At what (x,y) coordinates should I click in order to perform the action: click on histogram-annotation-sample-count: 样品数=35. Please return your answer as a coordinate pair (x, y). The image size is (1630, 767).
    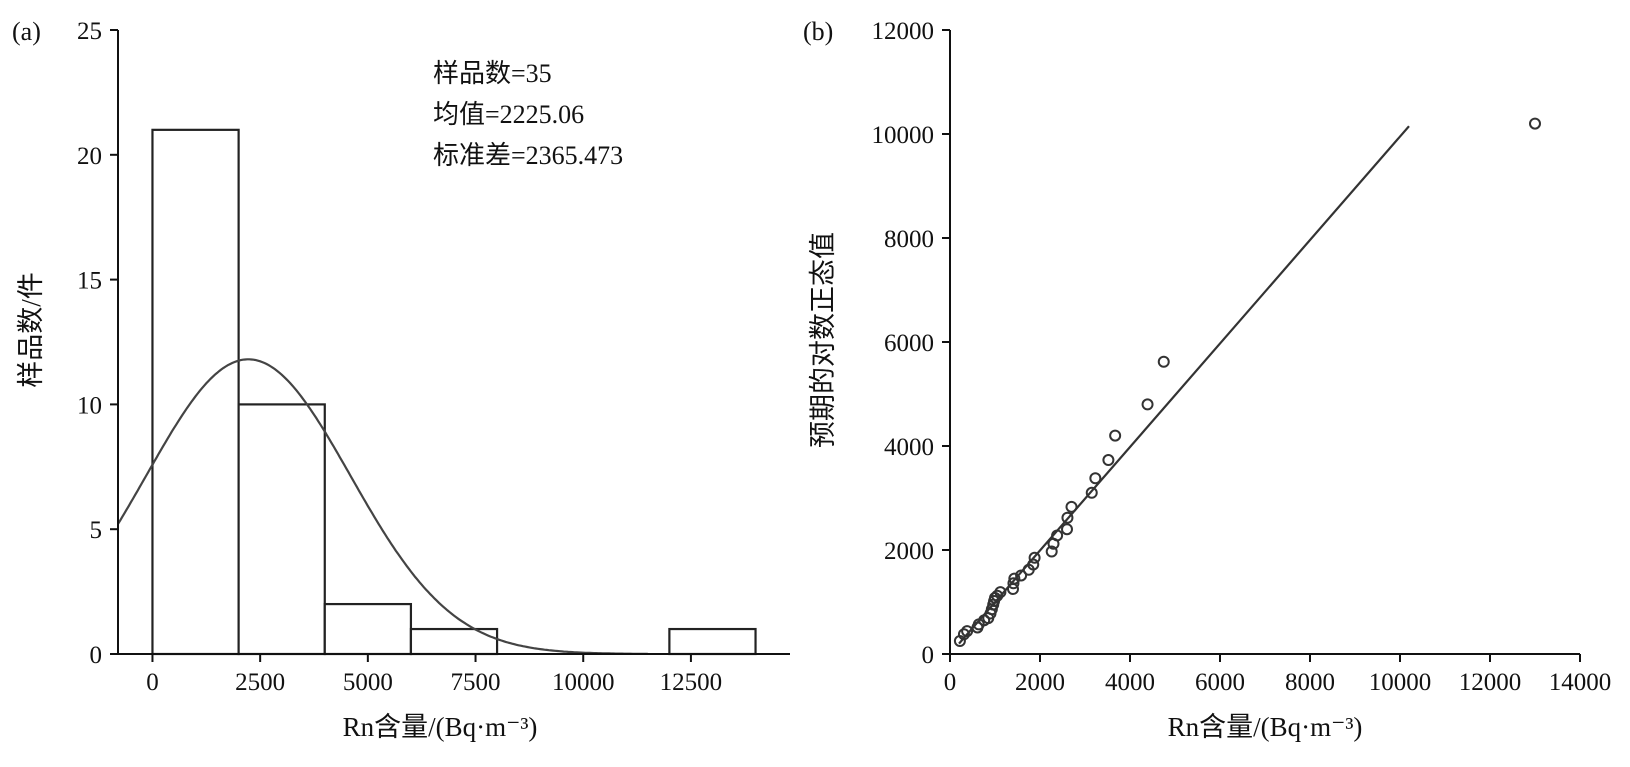
    Looking at the image, I should click on (492, 73).